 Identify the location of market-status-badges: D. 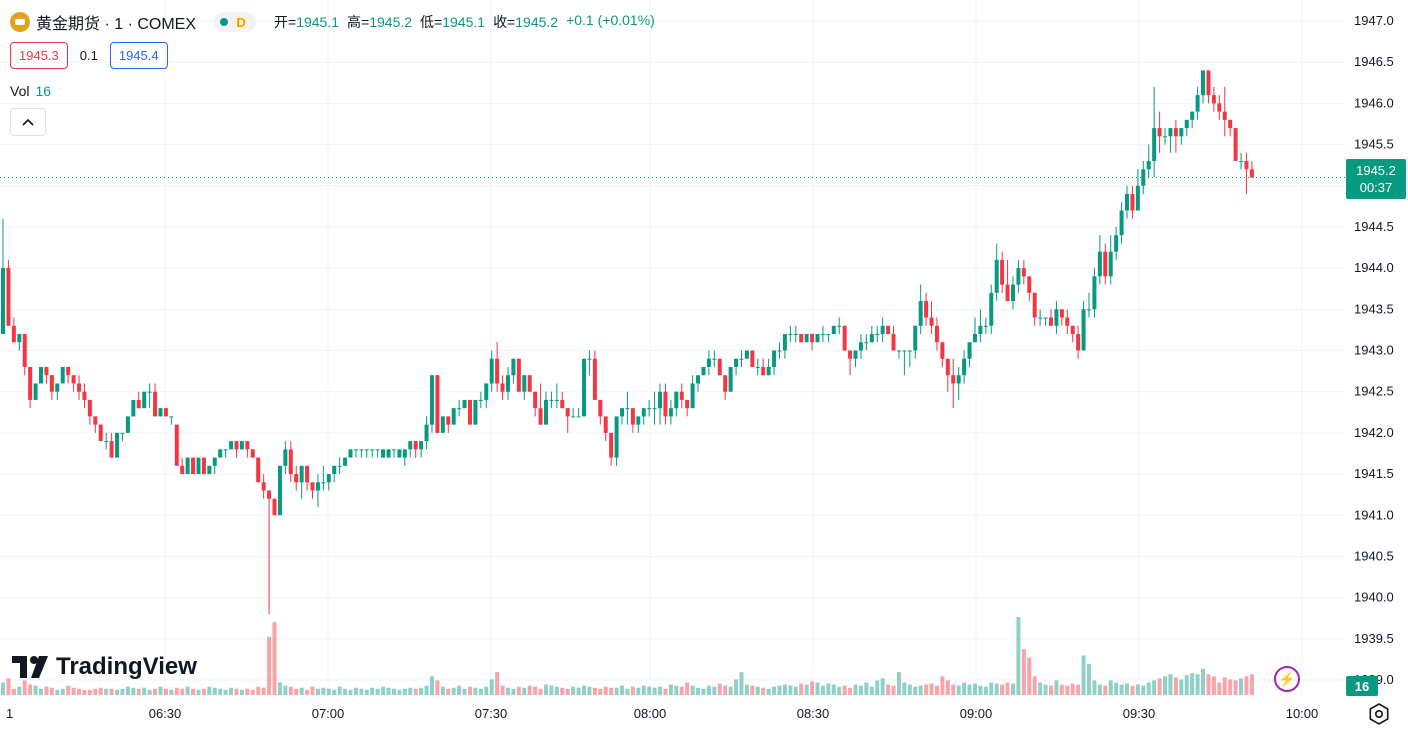
(235, 22).